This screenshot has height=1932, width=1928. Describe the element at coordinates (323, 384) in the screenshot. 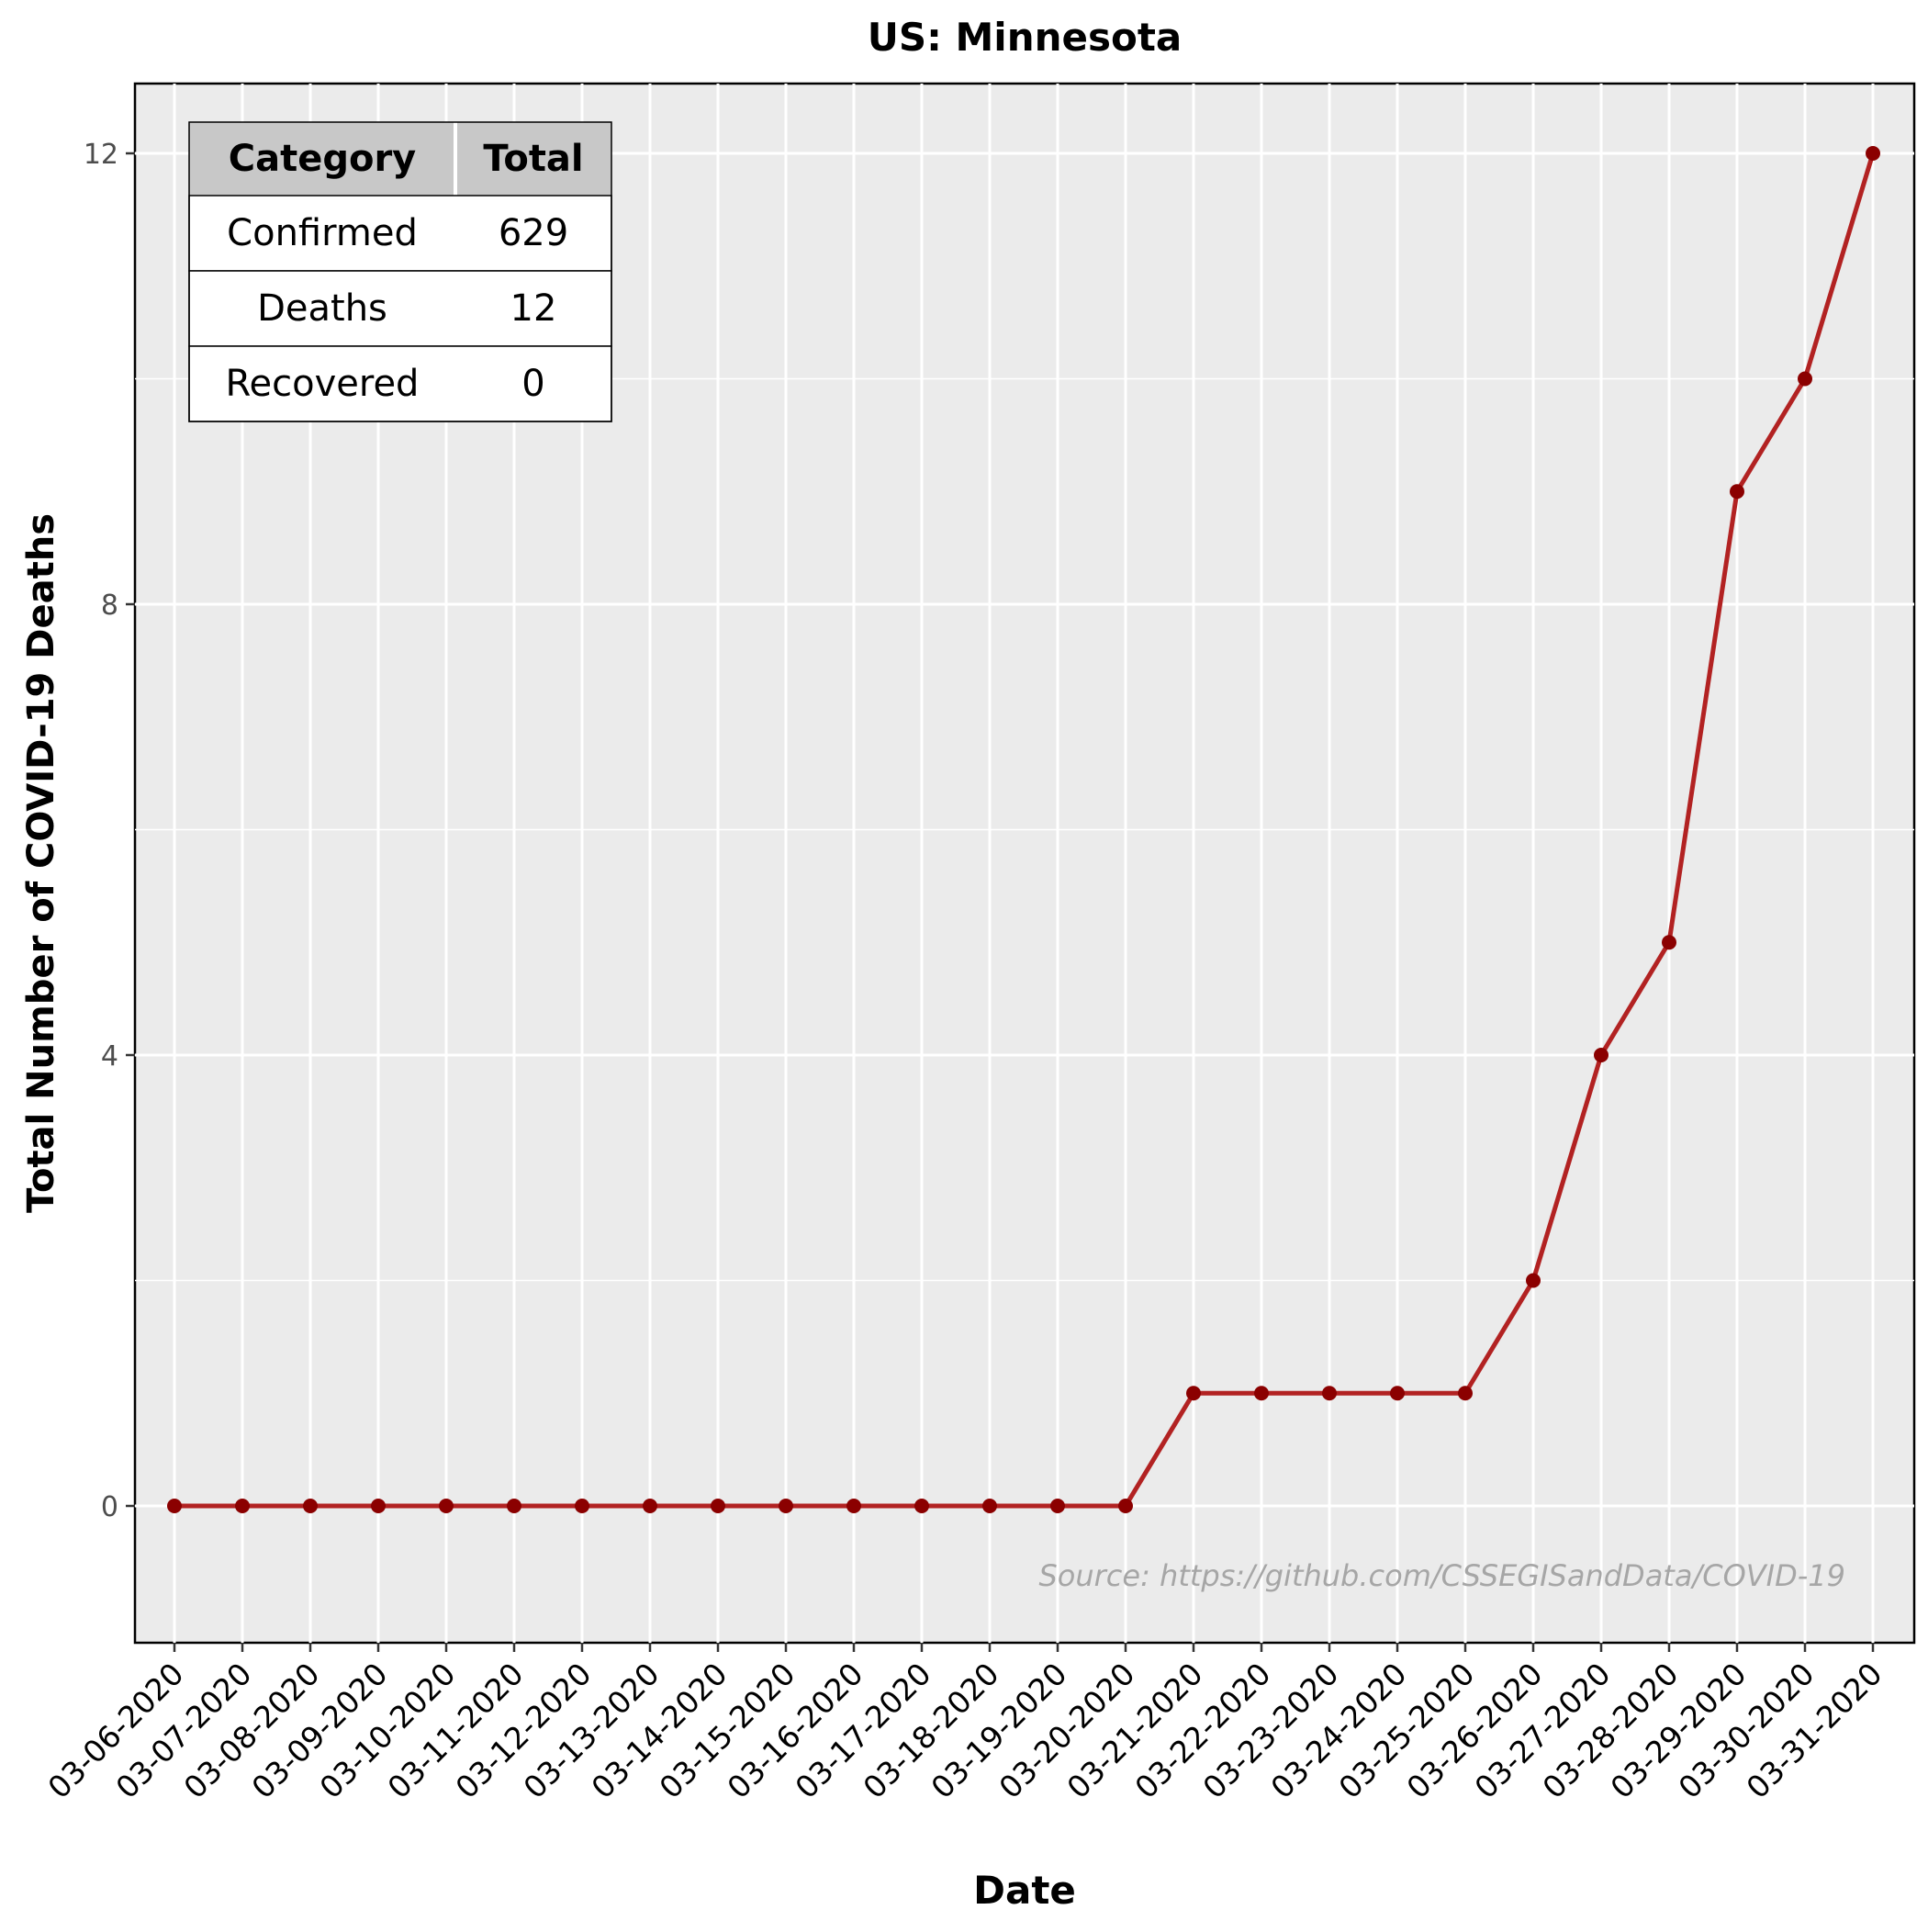

I see `table-cell-category: Recovered` at that location.